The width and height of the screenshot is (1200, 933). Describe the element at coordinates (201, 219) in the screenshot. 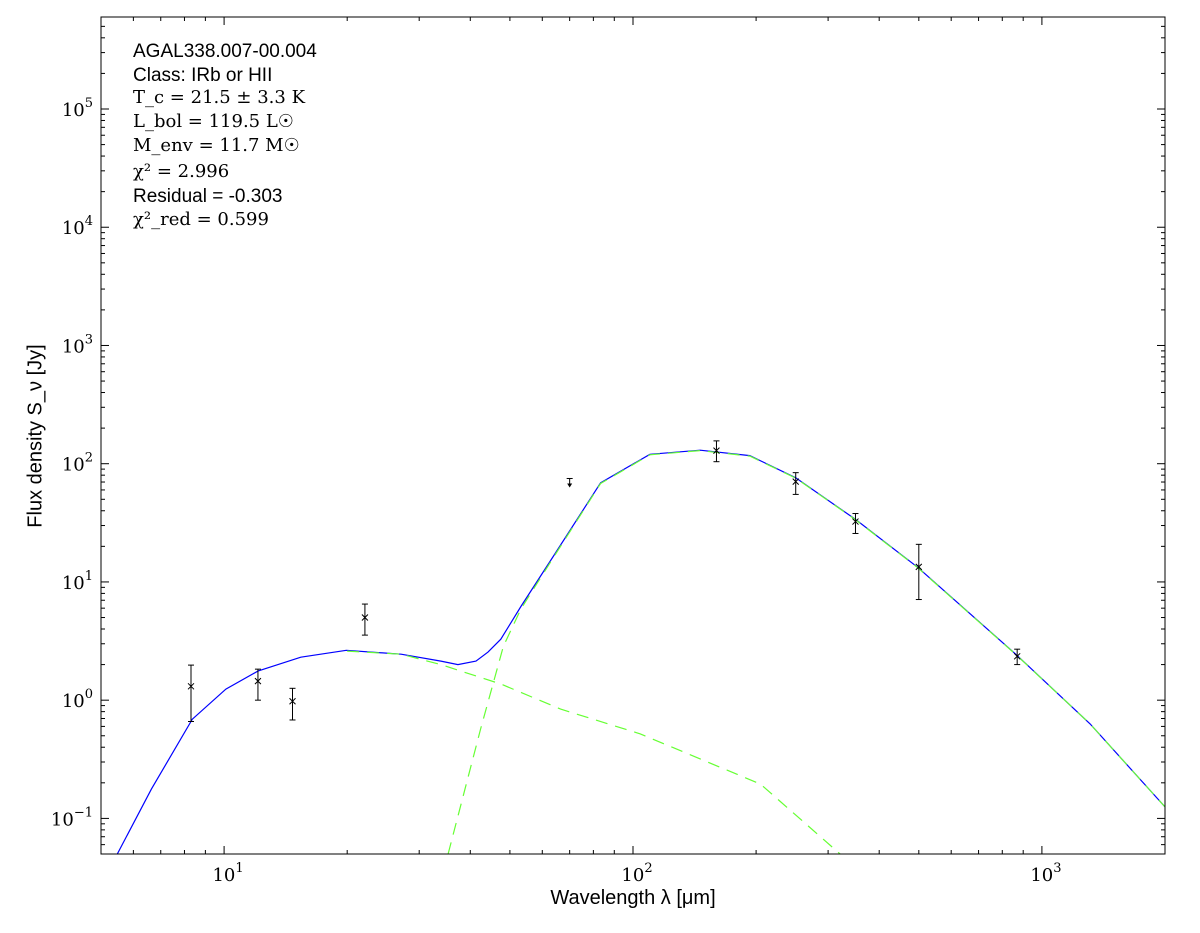

I see `chi2red-label: χ²_red = 0.599` at that location.